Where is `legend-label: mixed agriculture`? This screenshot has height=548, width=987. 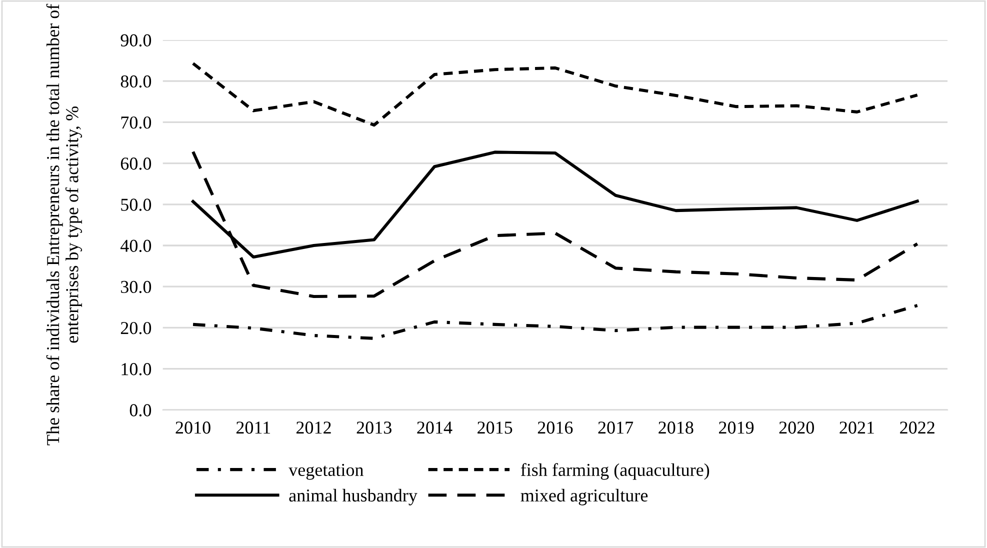
legend-label: mixed agriculture is located at coordinates (584, 497).